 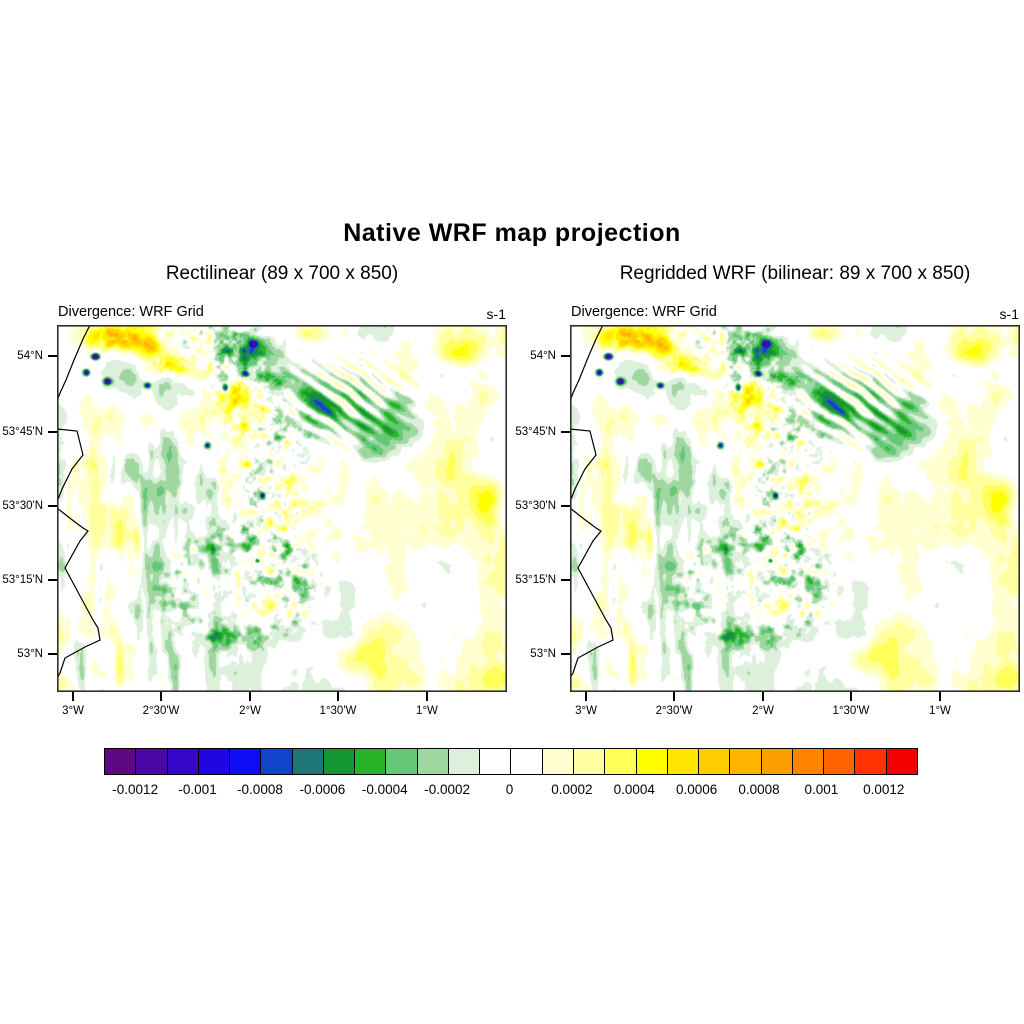 What do you see at coordinates (759, 789) in the screenshot?
I see `colorbar-tick-label: 0.0008` at bounding box center [759, 789].